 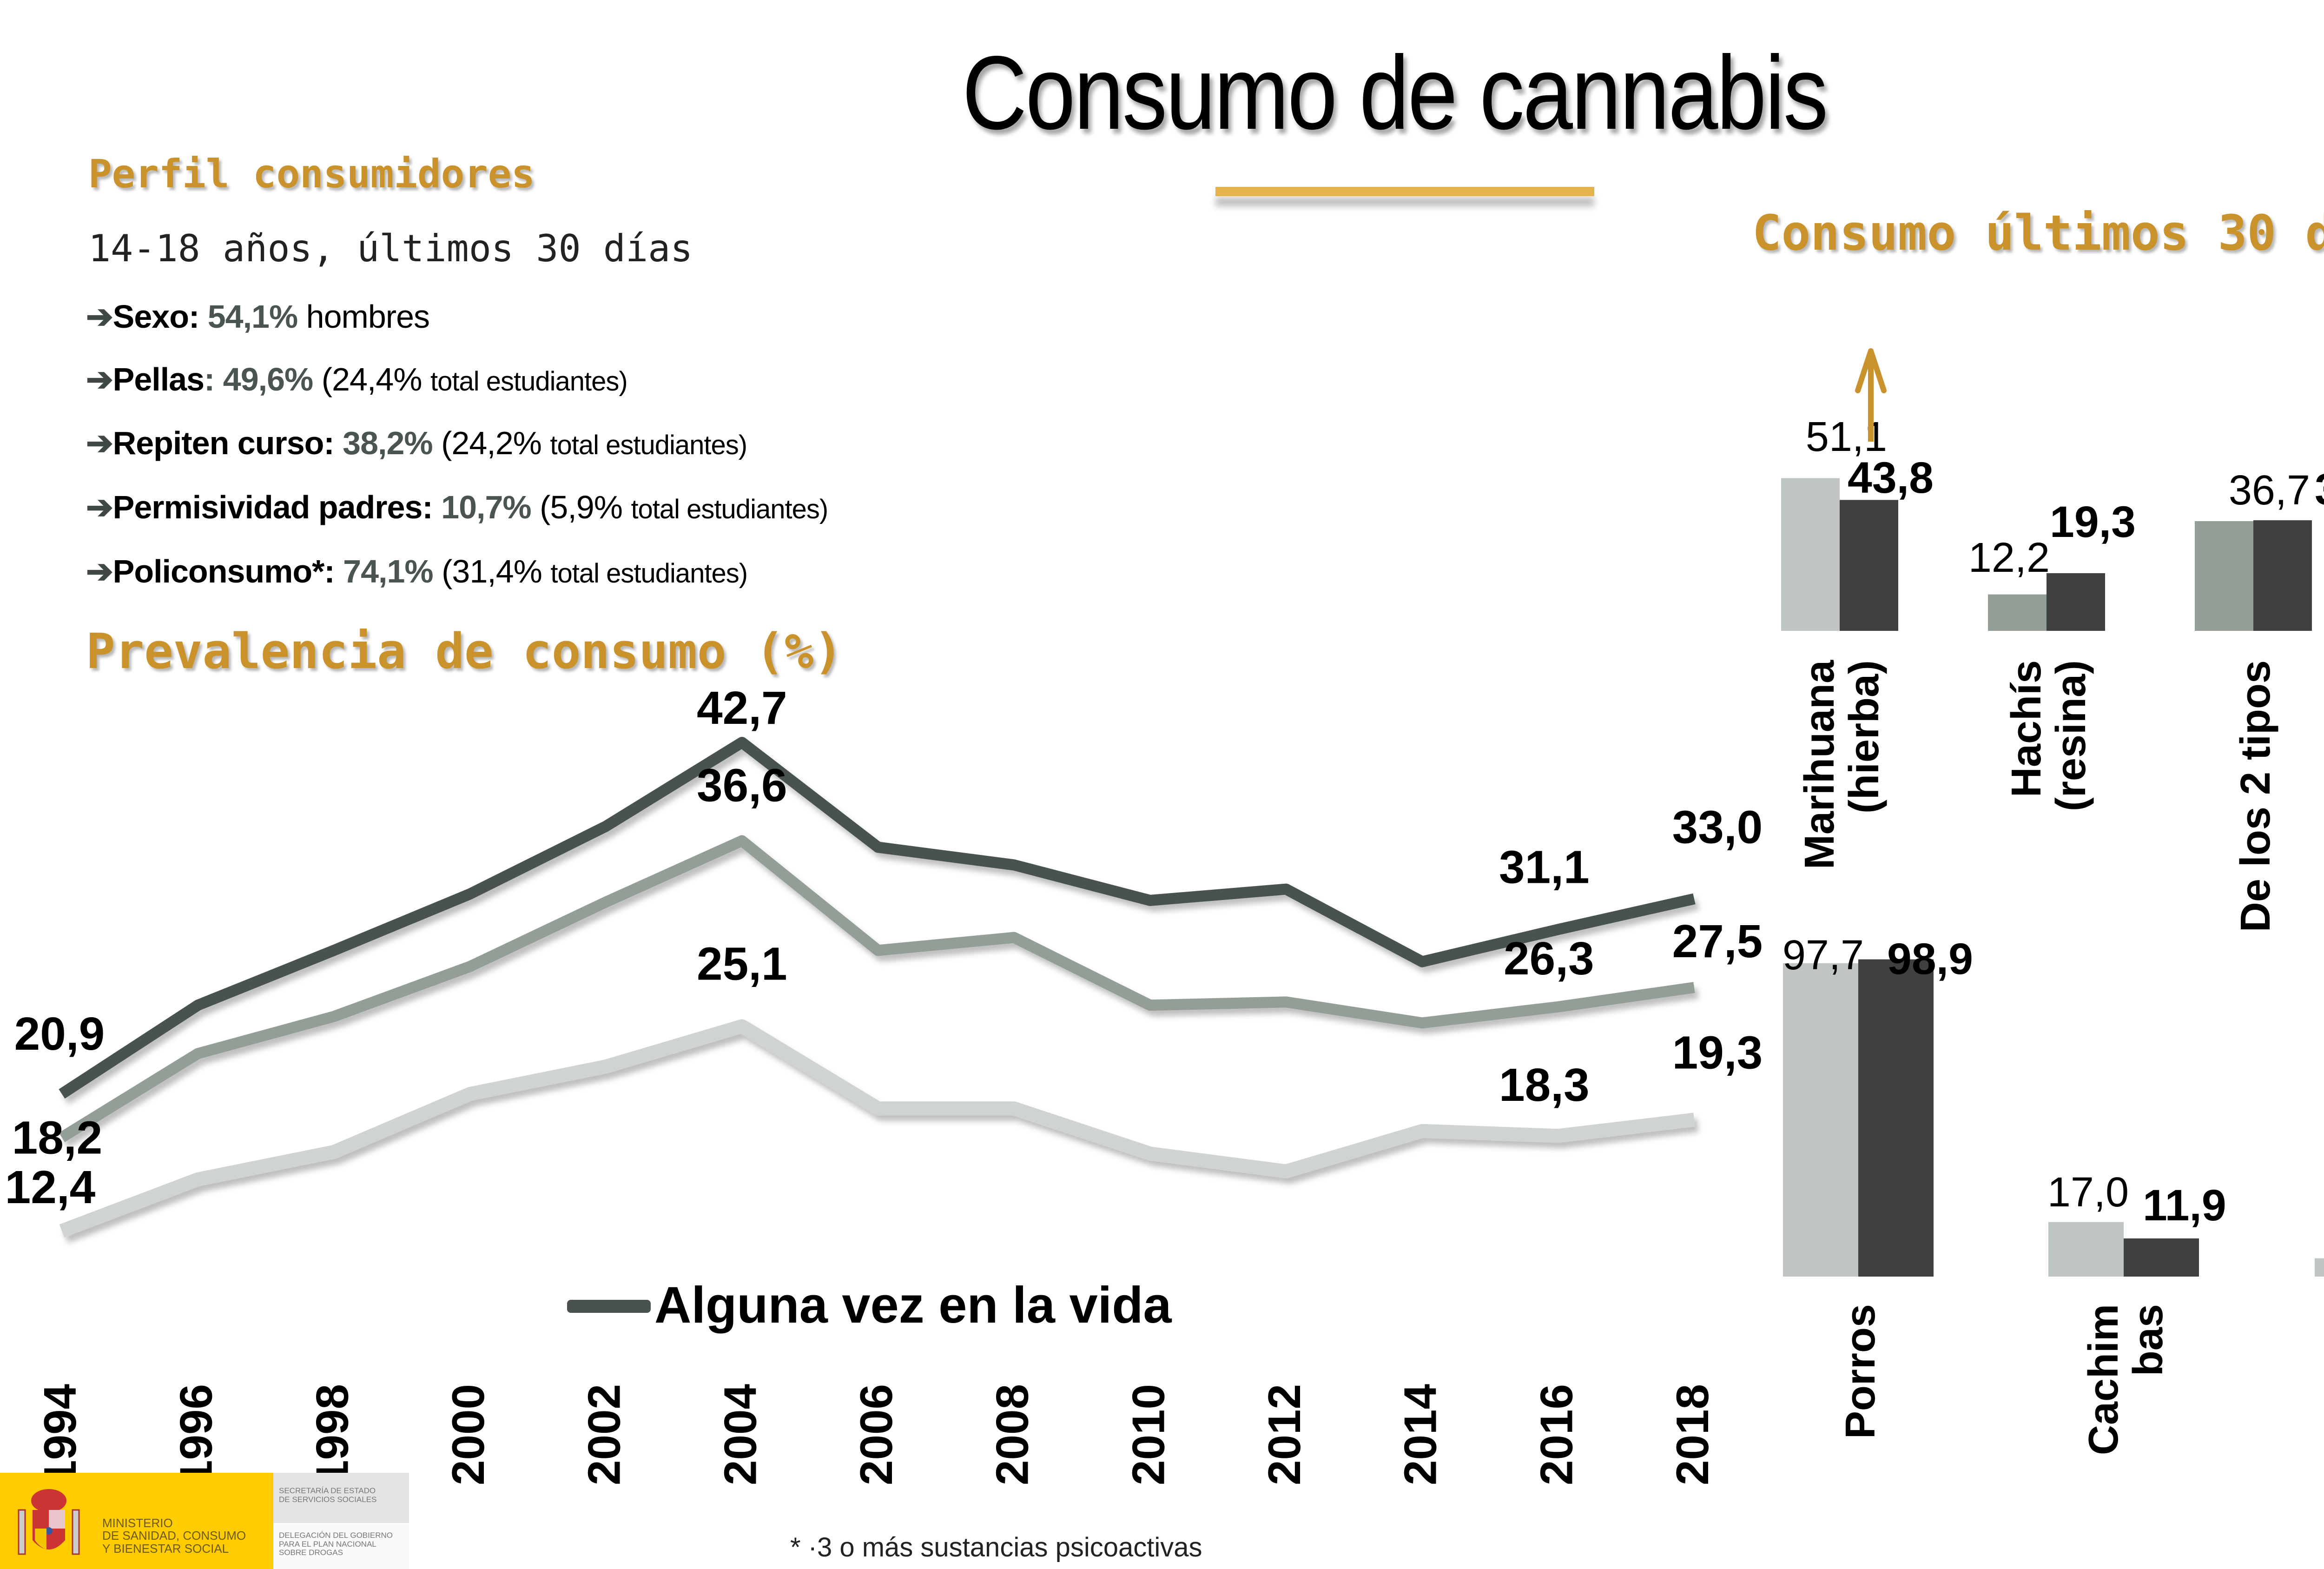 What do you see at coordinates (1692, 1434) in the screenshot?
I see `x-tick-label: 2018` at bounding box center [1692, 1434].